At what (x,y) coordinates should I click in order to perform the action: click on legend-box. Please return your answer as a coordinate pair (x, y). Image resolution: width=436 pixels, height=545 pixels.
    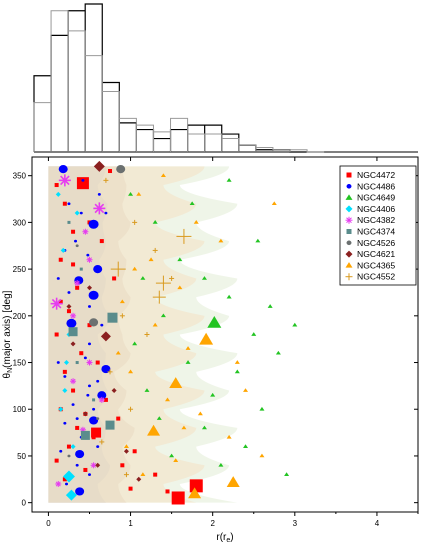
    Looking at the image, I should click on (378, 225).